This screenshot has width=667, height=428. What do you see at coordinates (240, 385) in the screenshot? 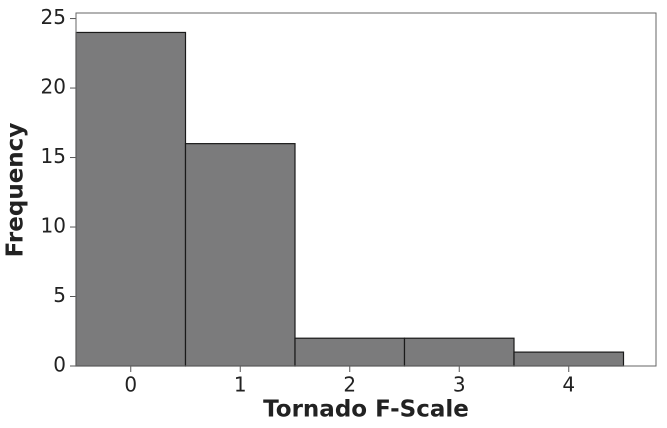
I see `x-tick-label: 1` at bounding box center [240, 385].